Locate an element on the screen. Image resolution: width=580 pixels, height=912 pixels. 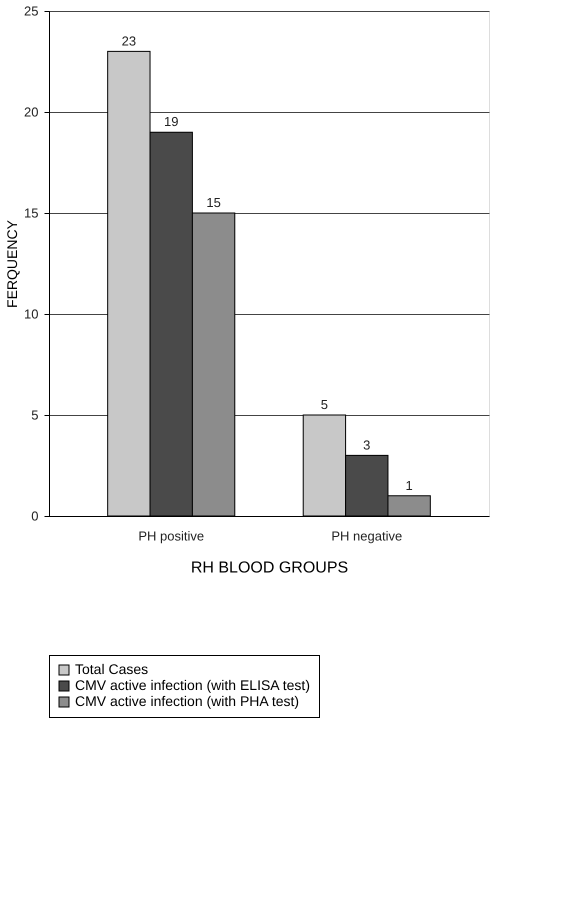
x-tick-label: PH positive is located at coordinates (171, 536).